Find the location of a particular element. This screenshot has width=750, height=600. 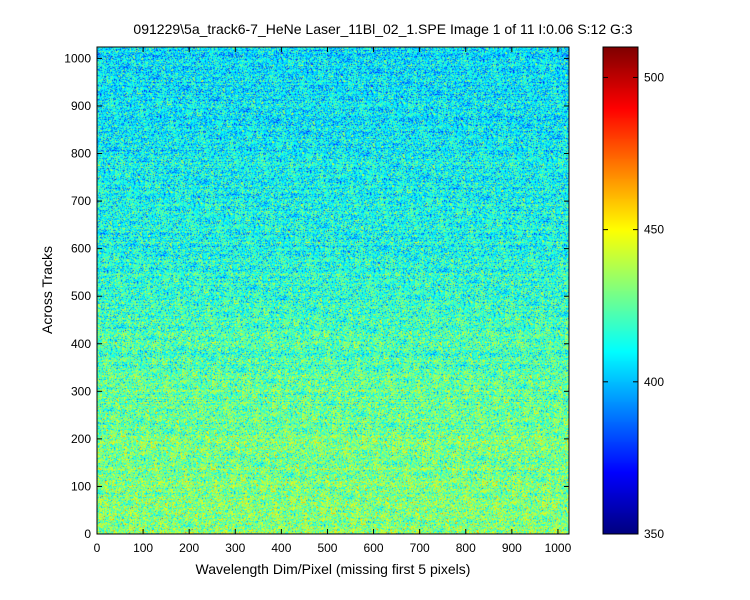

y-axis-label: Across Tracks is located at coordinates (47, 290).